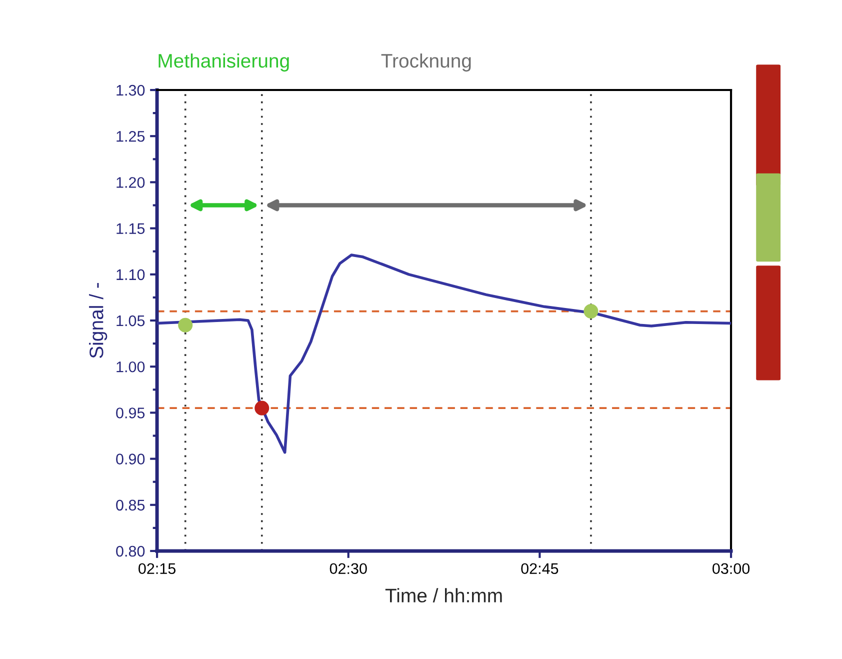 This screenshot has height=659, width=842. What do you see at coordinates (130, 413) in the screenshot?
I see `y-tick-label: 0.95` at bounding box center [130, 413].